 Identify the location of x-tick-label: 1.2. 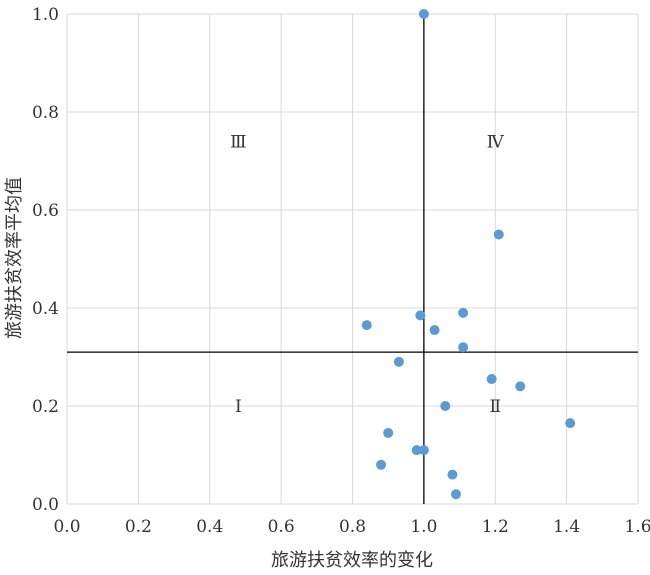
(495, 527).